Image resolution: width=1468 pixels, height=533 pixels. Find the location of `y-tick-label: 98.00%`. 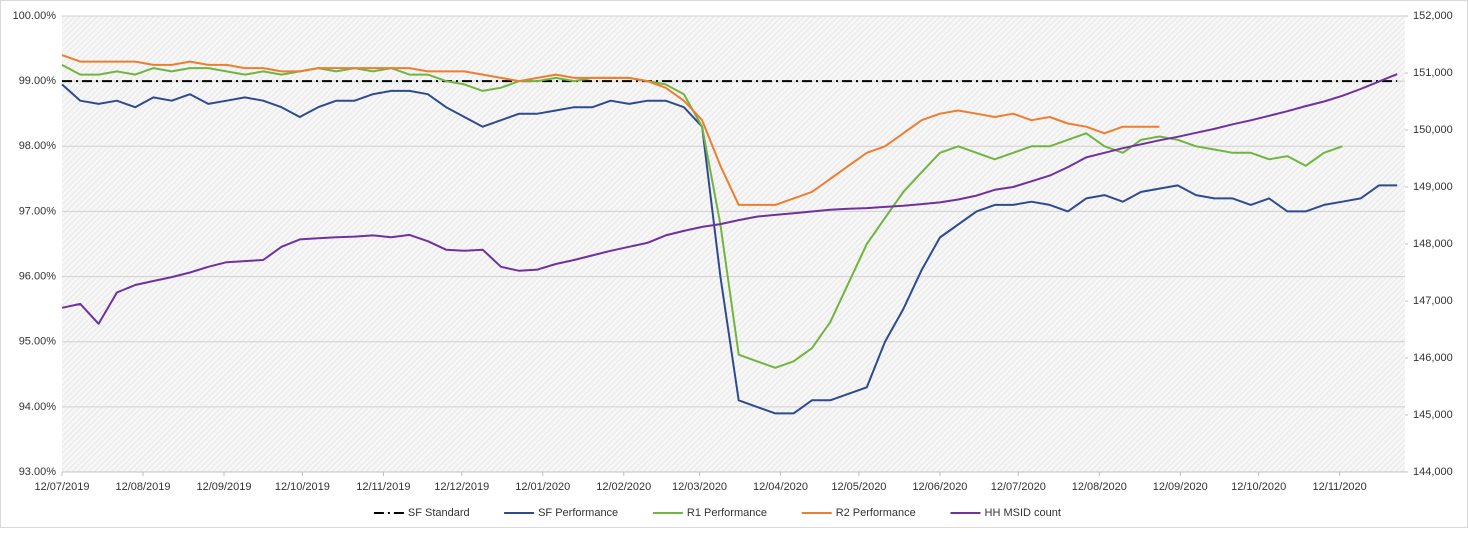

y-tick-label: 98.00% is located at coordinates (38, 146).